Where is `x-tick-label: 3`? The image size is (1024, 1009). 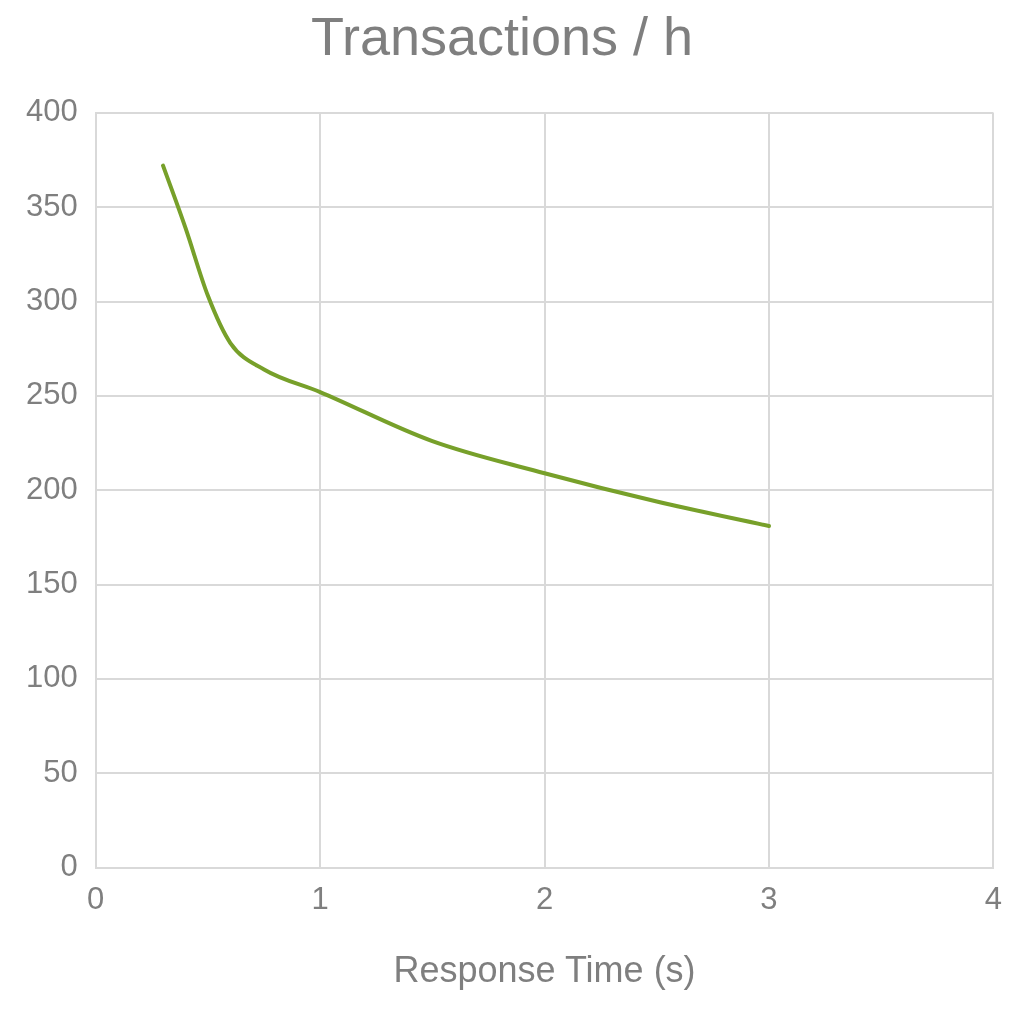
x-tick-label: 3 is located at coordinates (769, 898).